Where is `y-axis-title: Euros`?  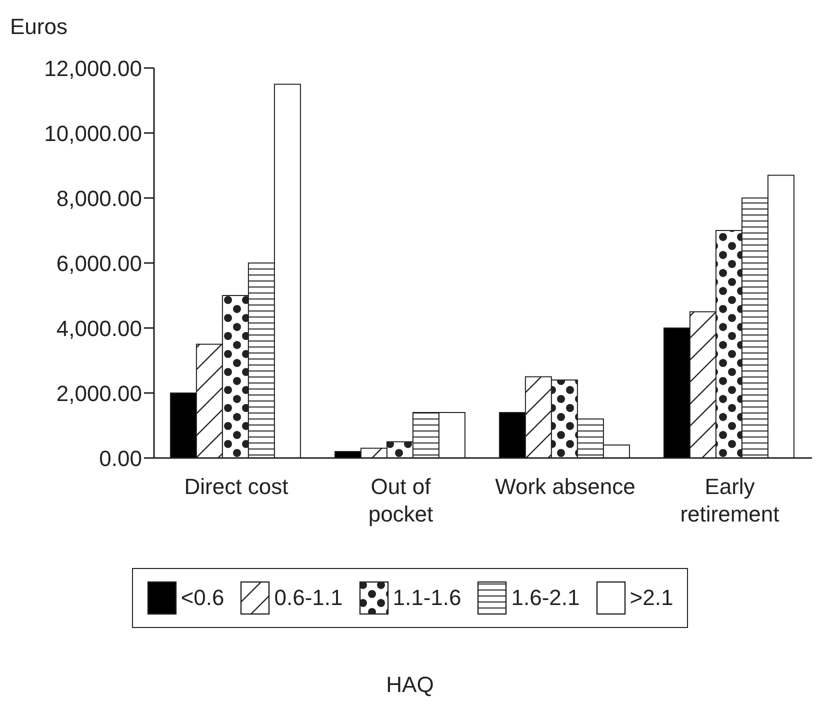 y-axis-title: Euros is located at coordinates (39, 27).